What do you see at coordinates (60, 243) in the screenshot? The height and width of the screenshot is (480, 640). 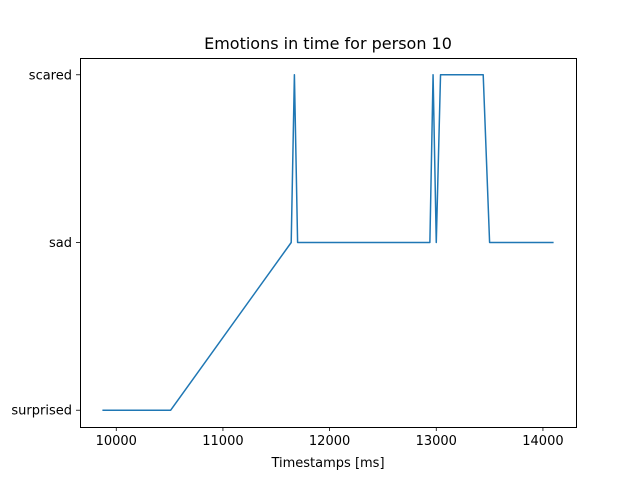 I see `y-tick-label: sad` at bounding box center [60, 243].